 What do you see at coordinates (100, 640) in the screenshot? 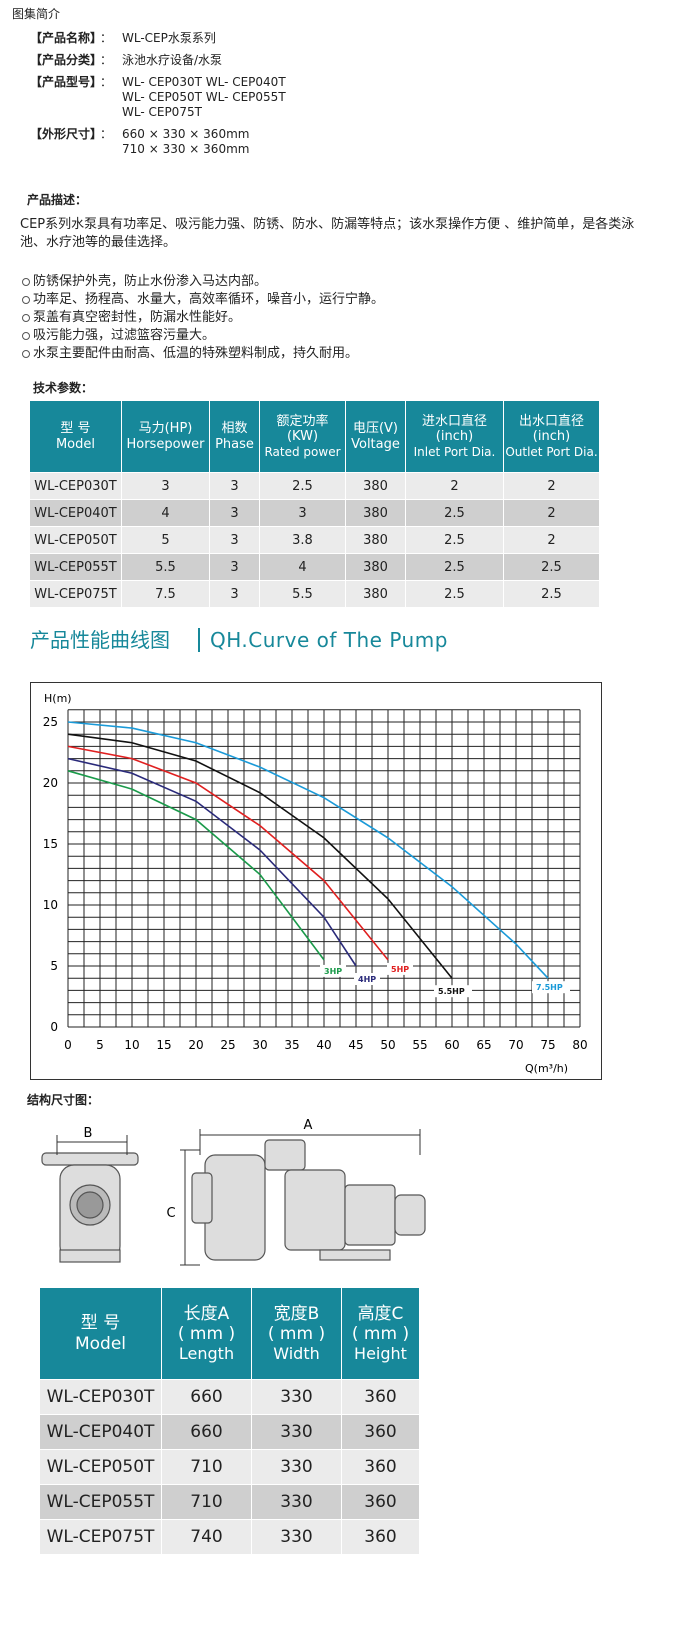
I see `curve-title-cn: 产品性能曲线图` at bounding box center [100, 640].